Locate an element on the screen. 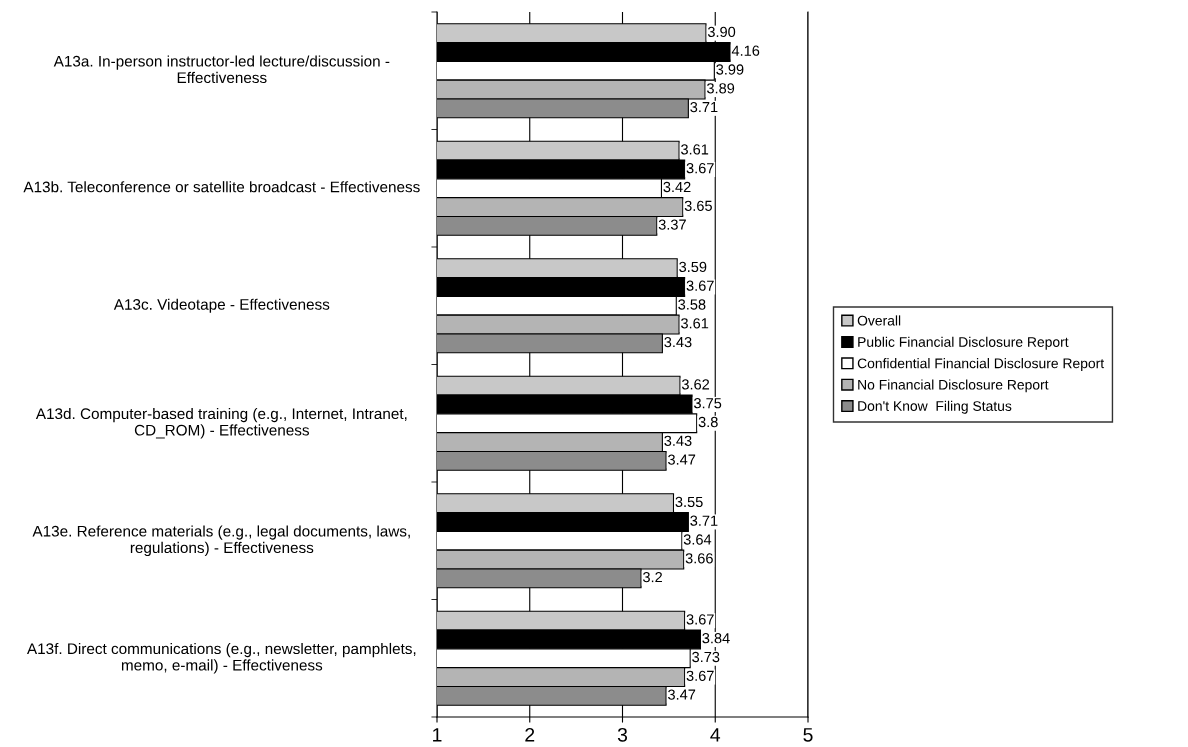 The height and width of the screenshot is (747, 1188). y-tick-label: A13a. In-person instructor-led lecture/discussion - Effectiveness is located at coordinates (221, 69).